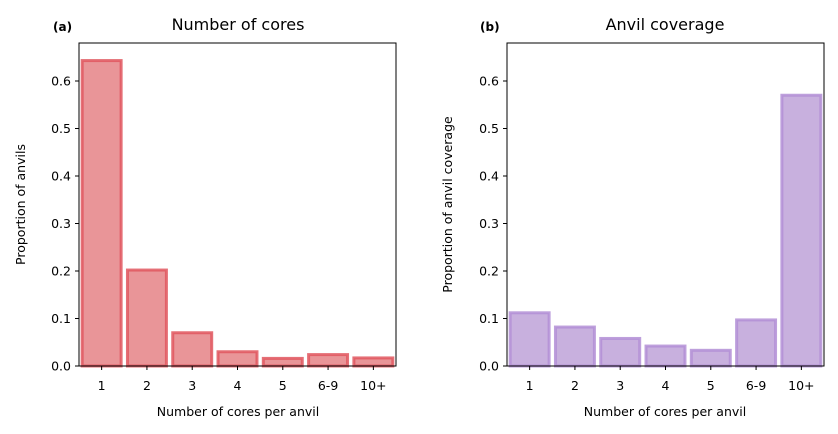 This screenshot has width=838, height=434. I want to click on panel-b-title: Anvil coverage, so click(665, 24).